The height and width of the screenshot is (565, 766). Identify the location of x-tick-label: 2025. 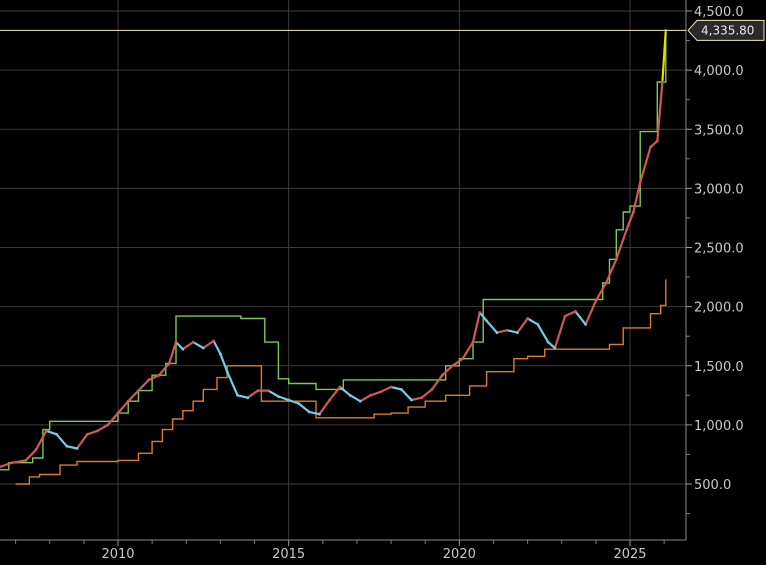
(629, 554).